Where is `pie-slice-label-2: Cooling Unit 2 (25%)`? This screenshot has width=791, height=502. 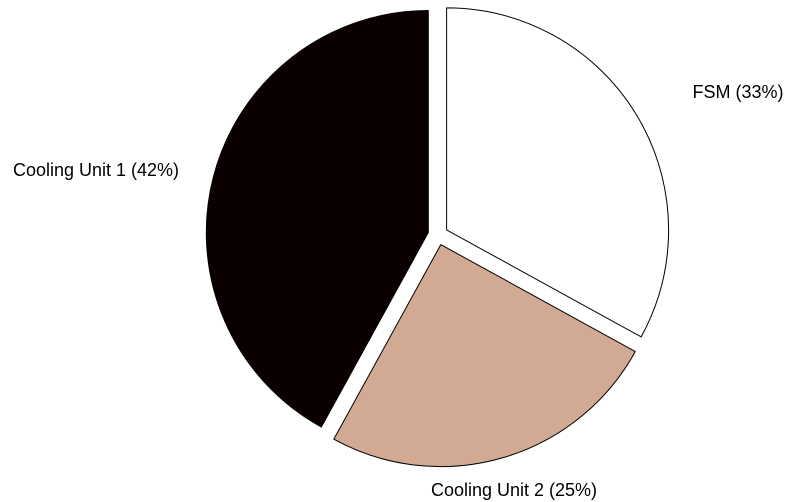 pie-slice-label-2: Cooling Unit 2 (25%) is located at coordinates (514, 490).